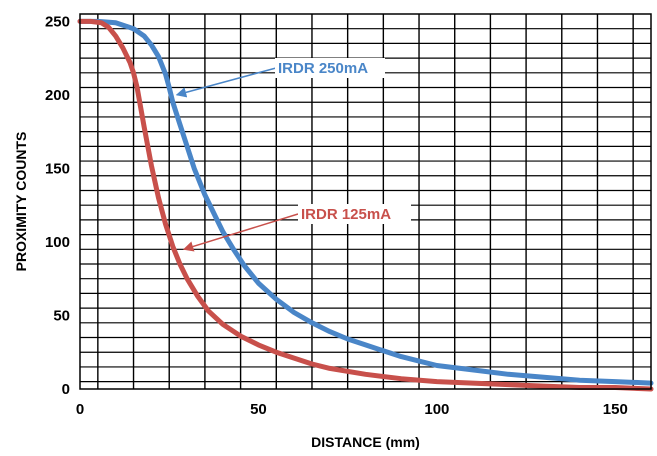 The image size is (657, 456). I want to click on y-tick-label: 0, so click(66, 389).